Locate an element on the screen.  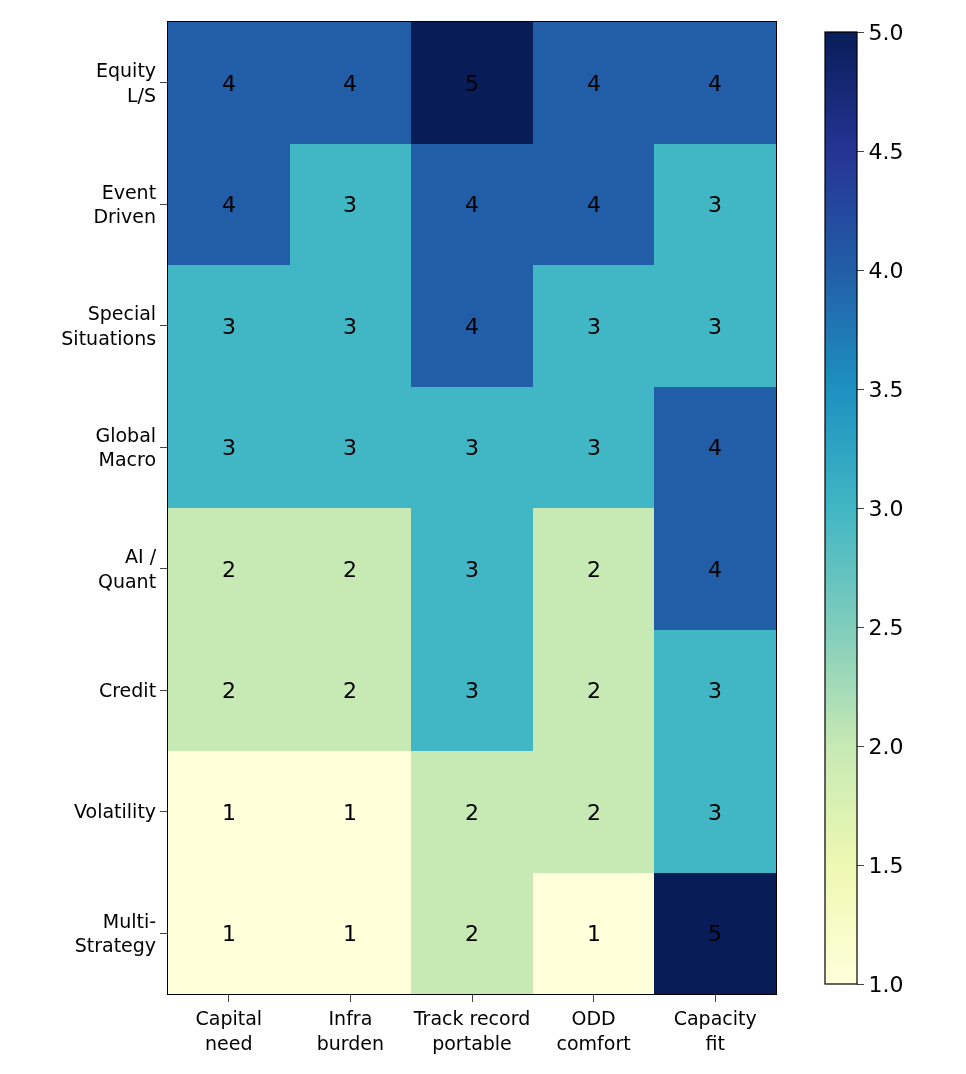
y-tick-label: Special Situations is located at coordinates (109, 325).